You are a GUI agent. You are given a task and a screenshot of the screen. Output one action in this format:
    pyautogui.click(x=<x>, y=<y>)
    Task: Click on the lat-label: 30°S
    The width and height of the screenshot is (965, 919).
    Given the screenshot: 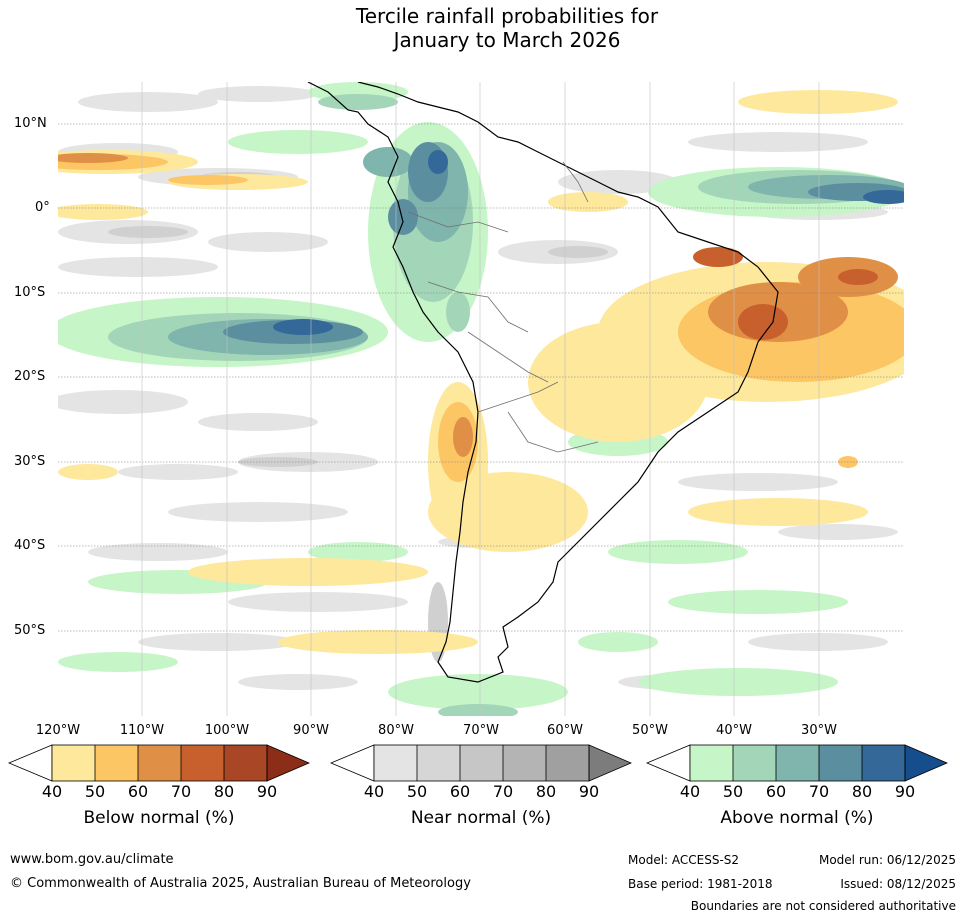 What is the action you would take?
    pyautogui.click(x=30, y=461)
    